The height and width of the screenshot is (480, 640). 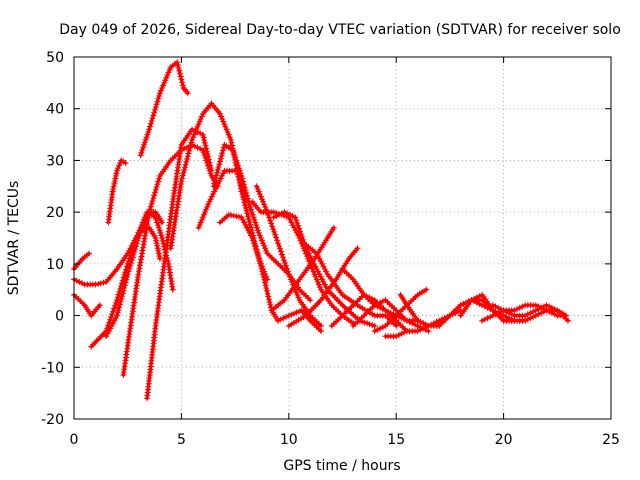 I want to click on data-series-t32, so click(x=534, y=315).